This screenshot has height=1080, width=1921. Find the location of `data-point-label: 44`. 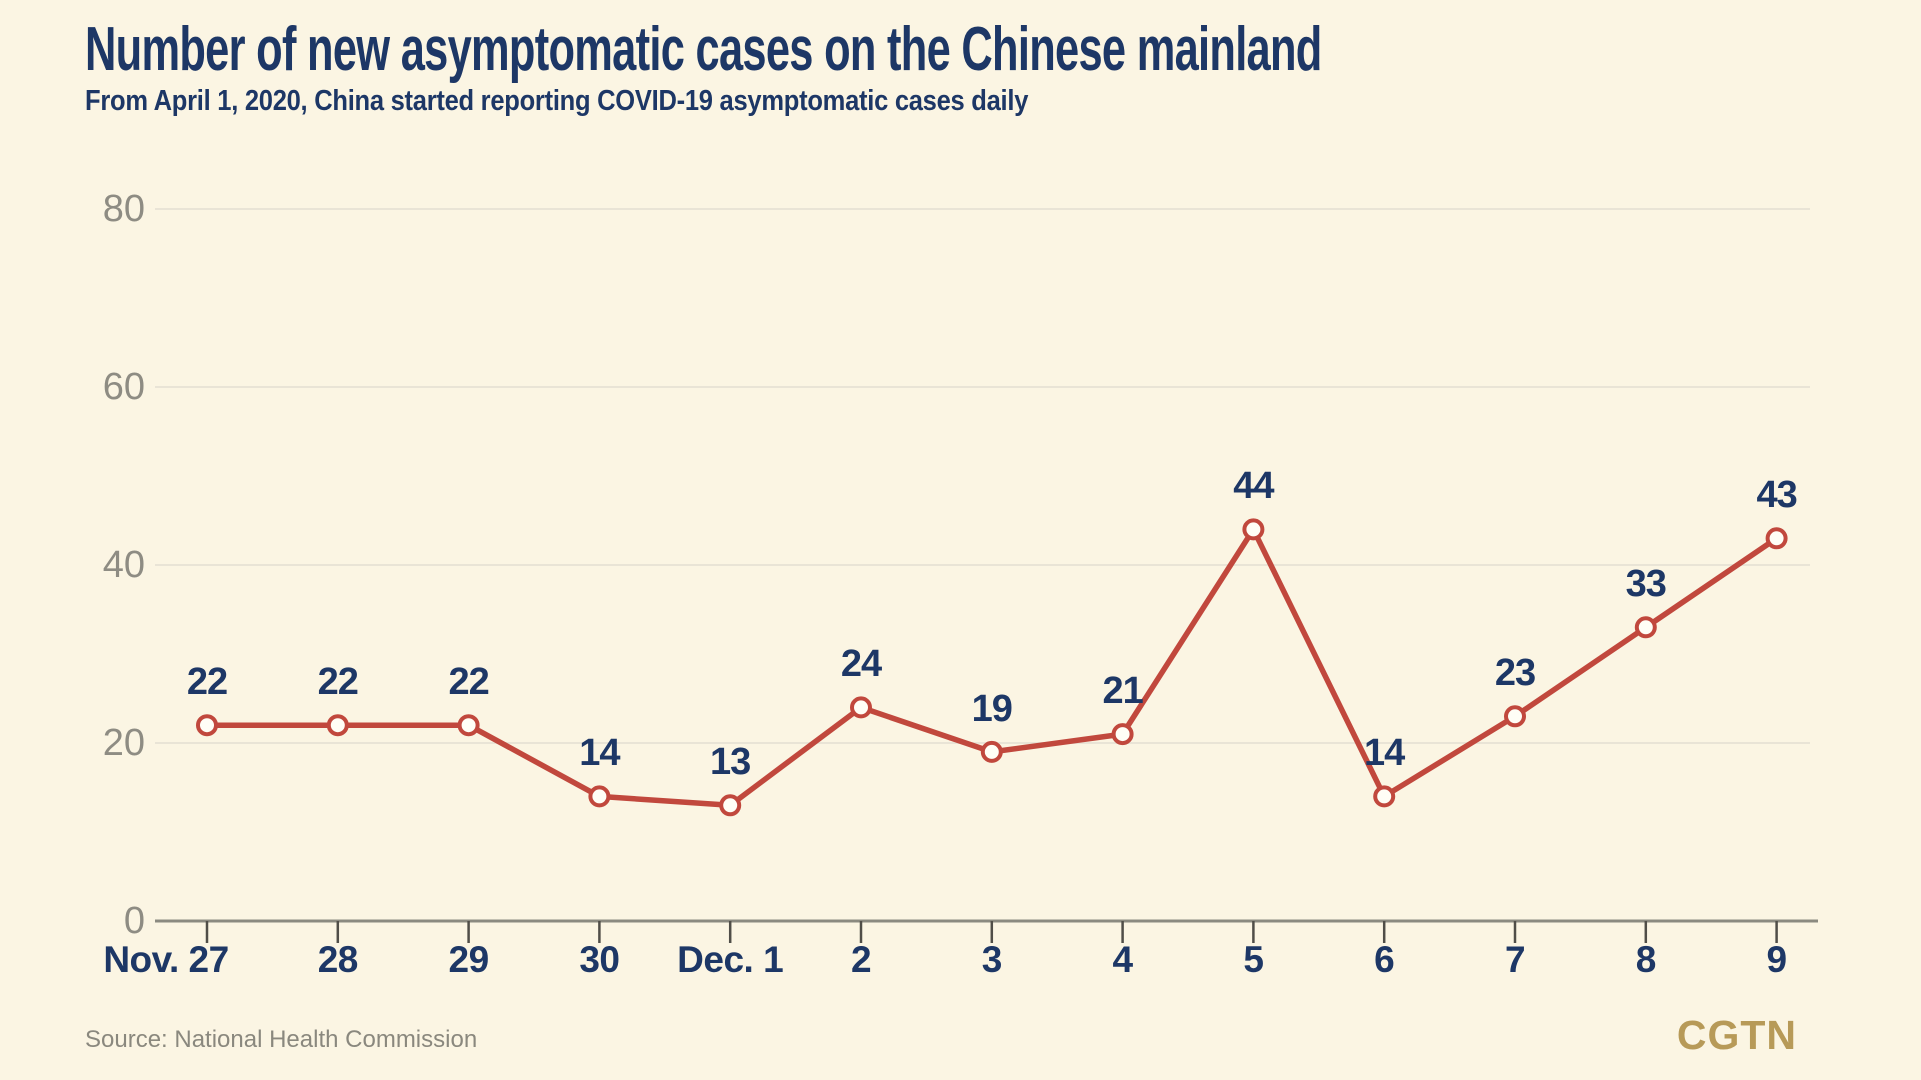

data-point-label: 44 is located at coordinates (1253, 486).